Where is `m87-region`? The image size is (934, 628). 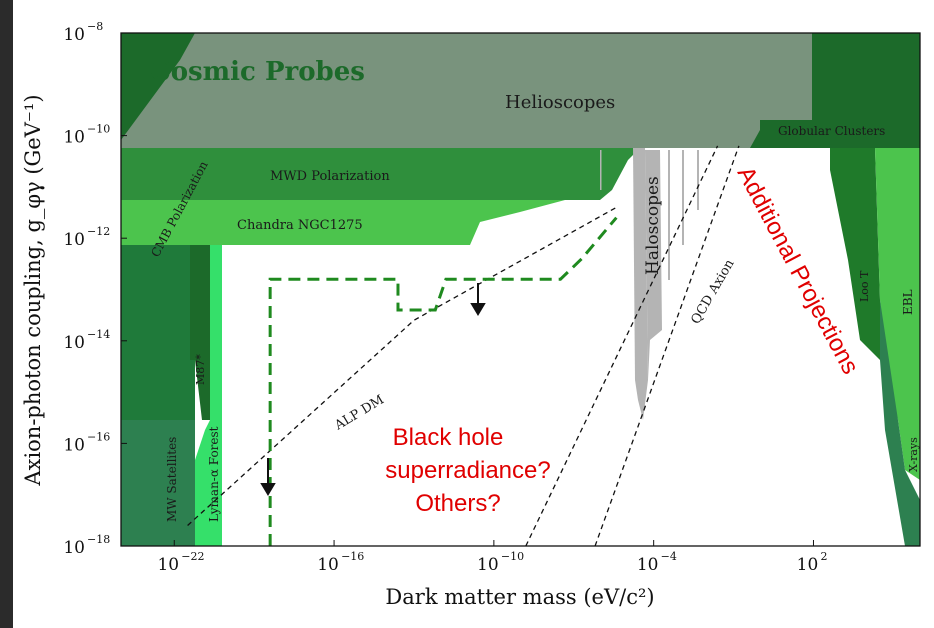 m87-region is located at coordinates (200, 332).